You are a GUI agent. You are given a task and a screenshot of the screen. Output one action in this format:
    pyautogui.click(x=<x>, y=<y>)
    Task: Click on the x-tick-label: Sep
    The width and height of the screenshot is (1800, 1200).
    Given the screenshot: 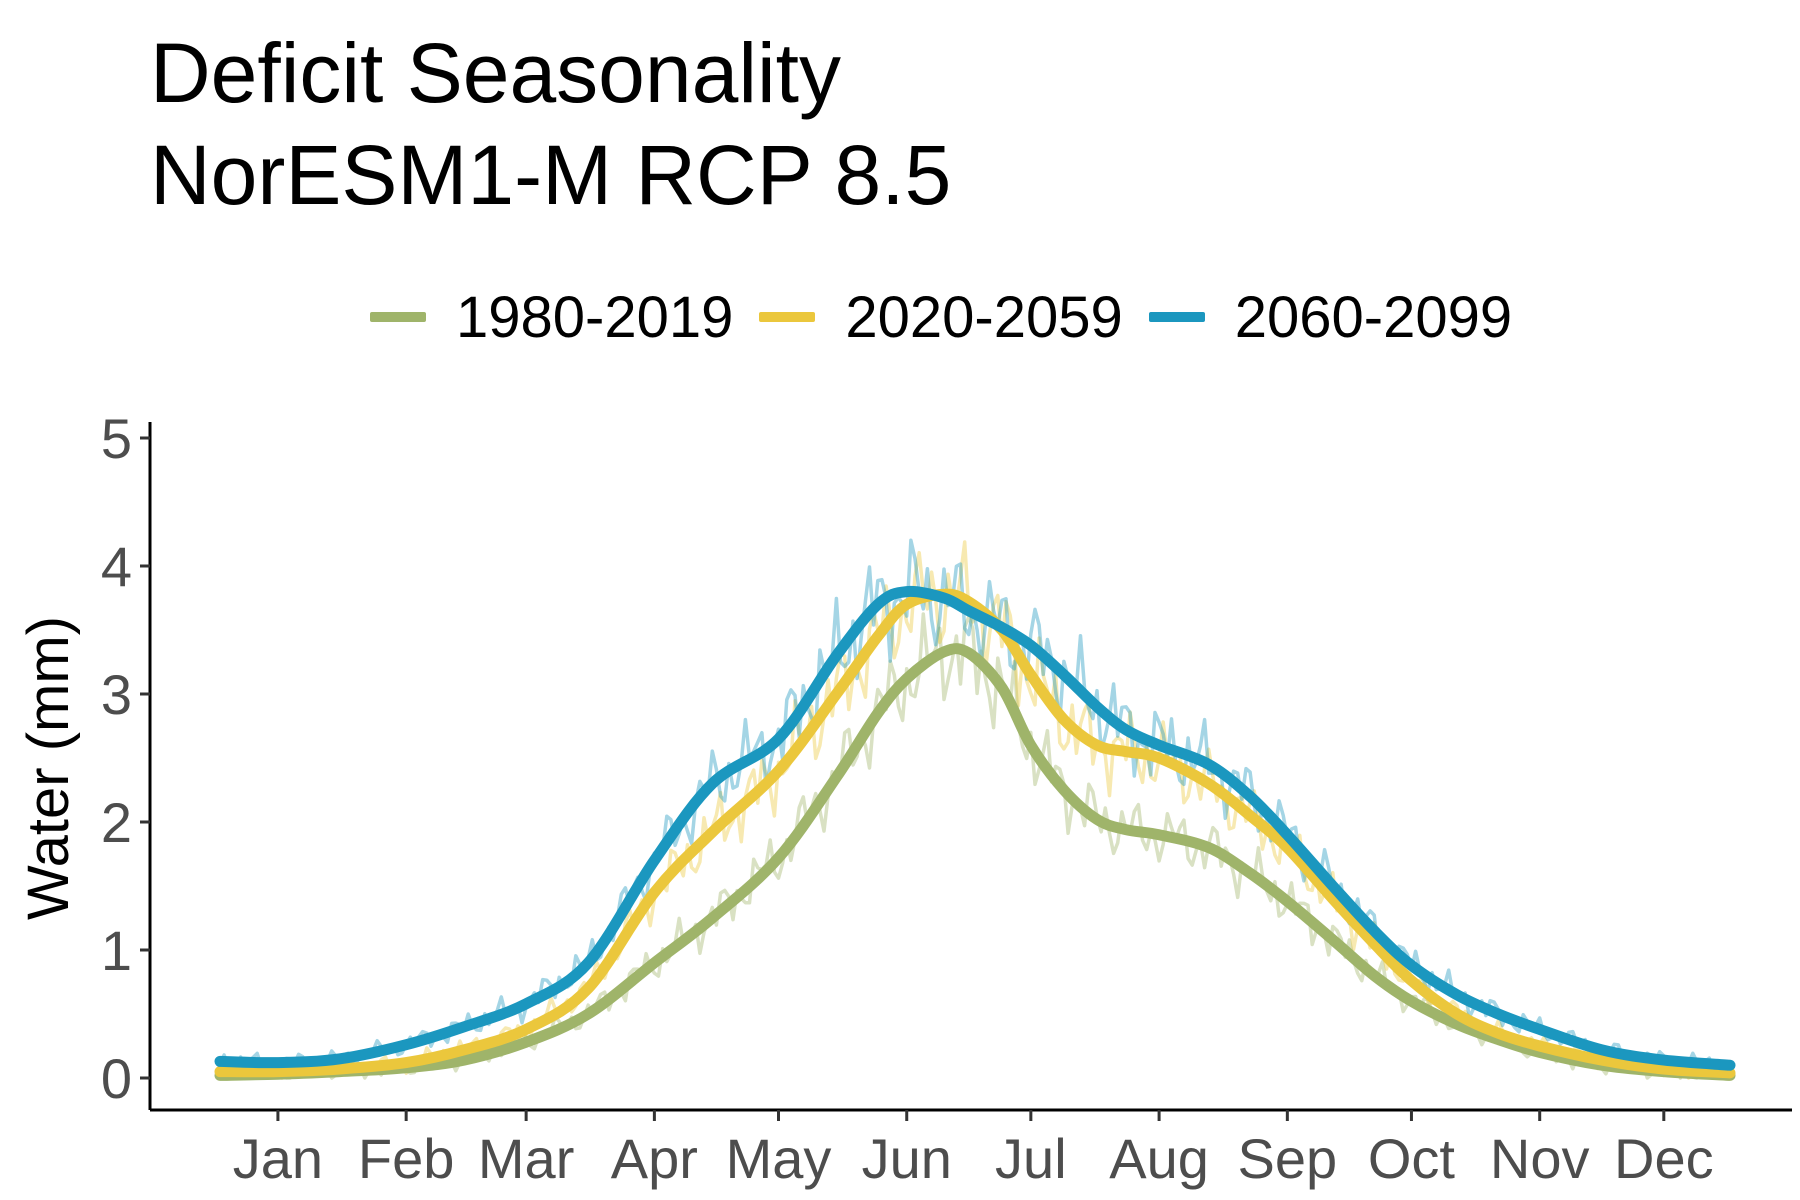 What is the action you would take?
    pyautogui.click(x=1288, y=1158)
    